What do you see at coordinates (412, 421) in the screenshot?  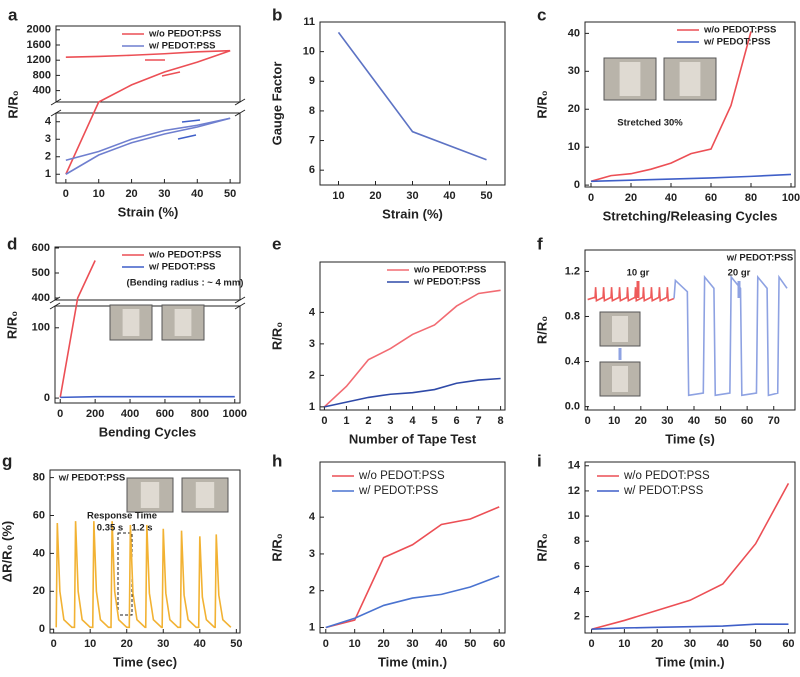 I see `x-tick-label: 4` at bounding box center [412, 421].